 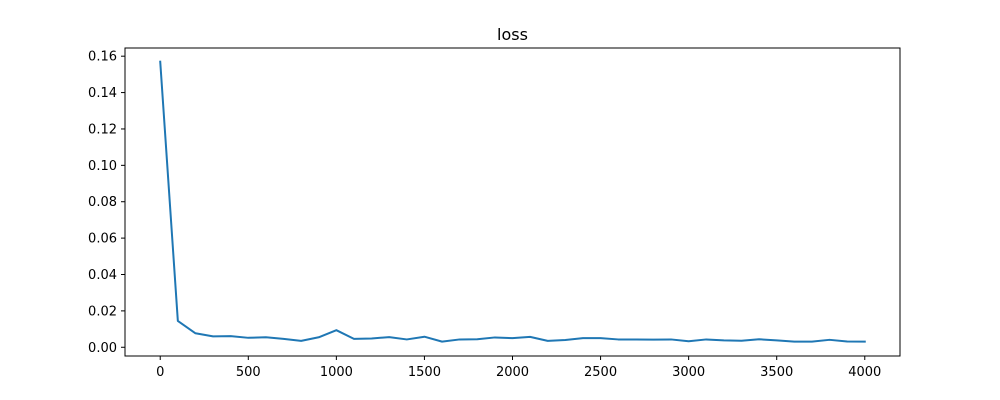 What do you see at coordinates (600, 372) in the screenshot?
I see `x-tick-label: 2500` at bounding box center [600, 372].